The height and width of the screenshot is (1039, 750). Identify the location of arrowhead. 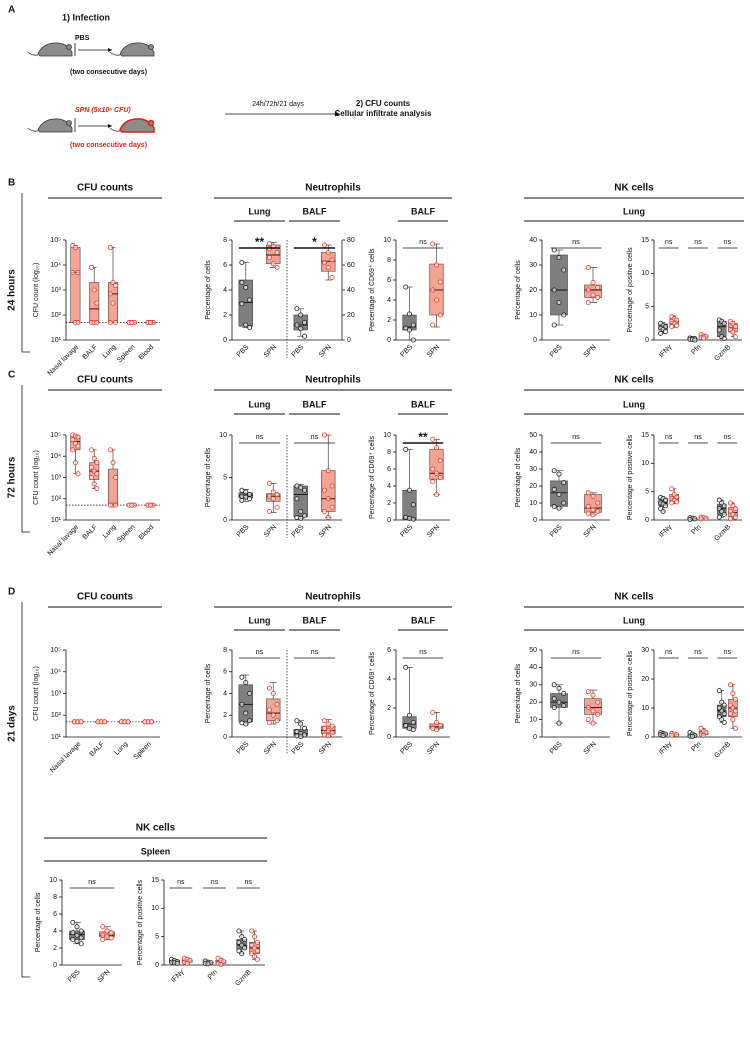
(110, 50).